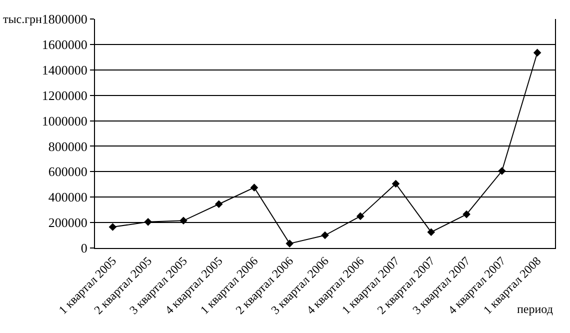  Describe the element at coordinates (65, 70) in the screenshot. I see `y-tick-label: 1400000` at that location.